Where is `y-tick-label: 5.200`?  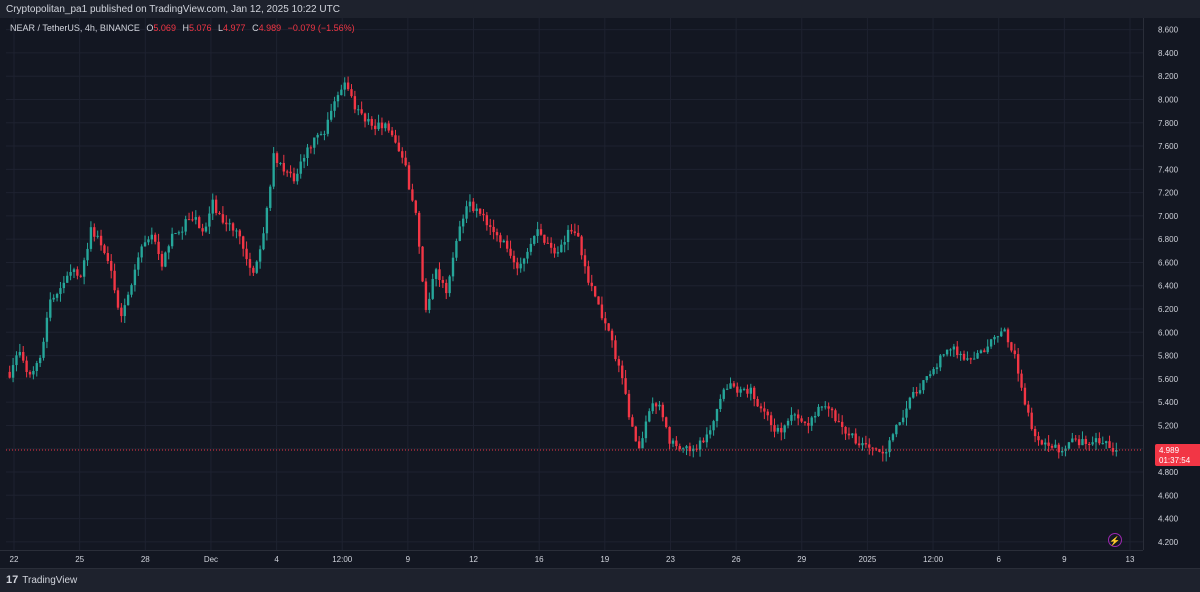 y-tick-label: 5.200 is located at coordinates (1168, 425).